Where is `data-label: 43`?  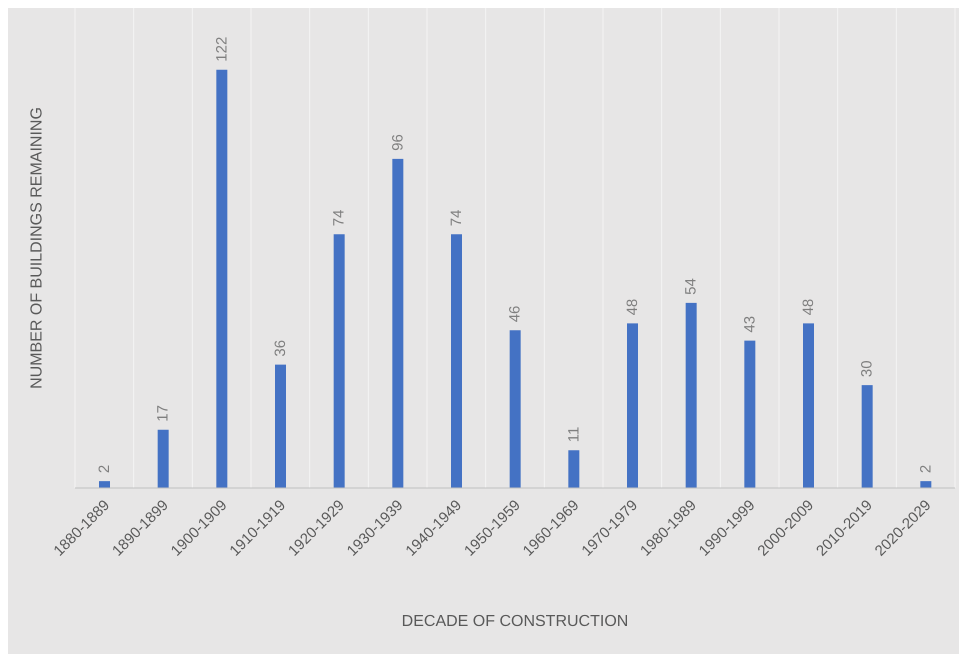
data-label: 43 is located at coordinates (749, 324).